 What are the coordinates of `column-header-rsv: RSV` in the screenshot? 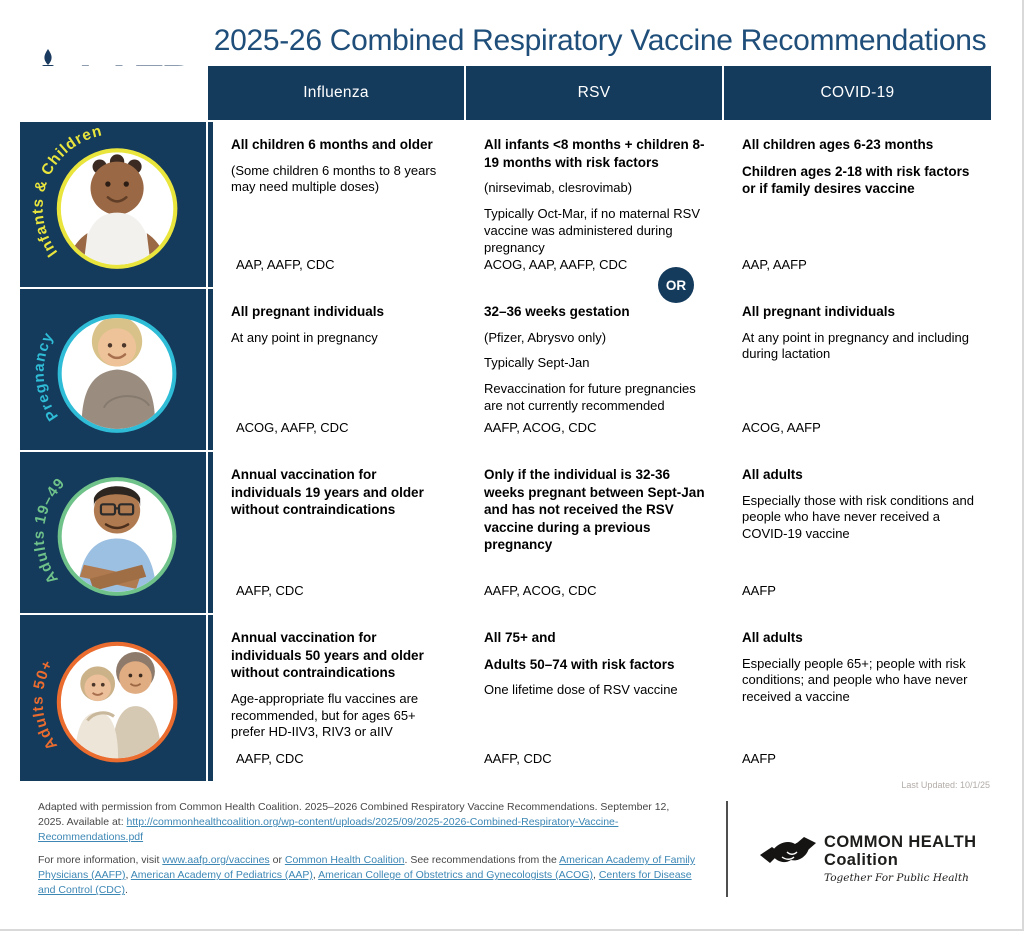 It's located at (594, 93).